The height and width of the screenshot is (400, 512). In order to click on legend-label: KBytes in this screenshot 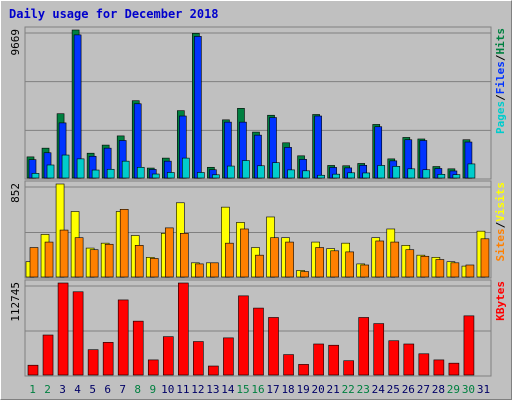, I will do `click(500, 301)`.